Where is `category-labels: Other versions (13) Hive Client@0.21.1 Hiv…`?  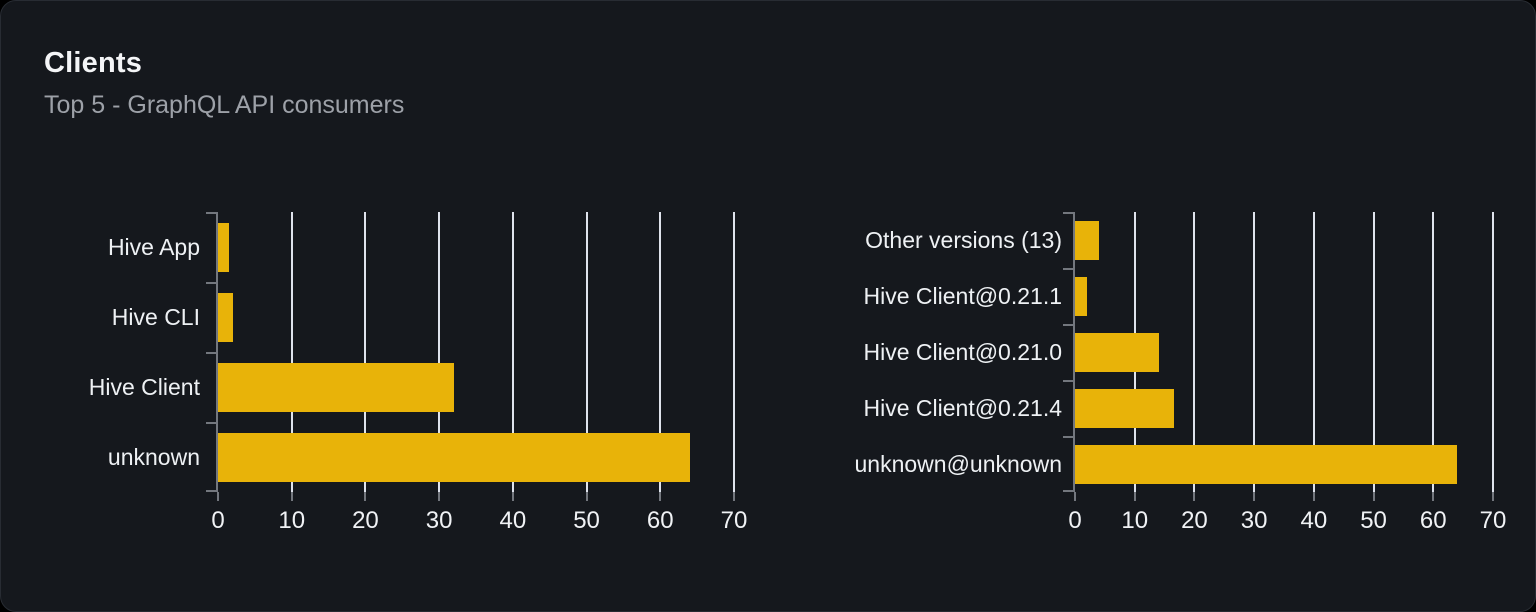
category-labels: Other versions (13) Hive Client@0.21.1 Hiv… is located at coordinates (927, 352).